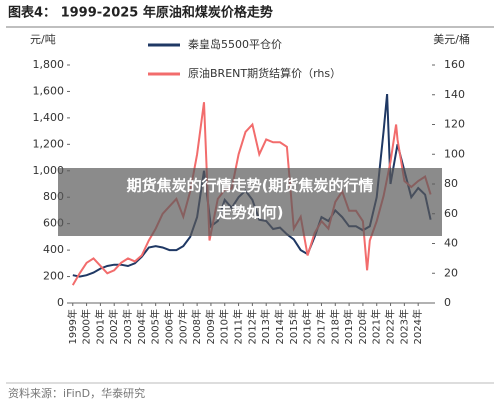  I want to click on x-tick-label: 2007年, so click(182, 326).